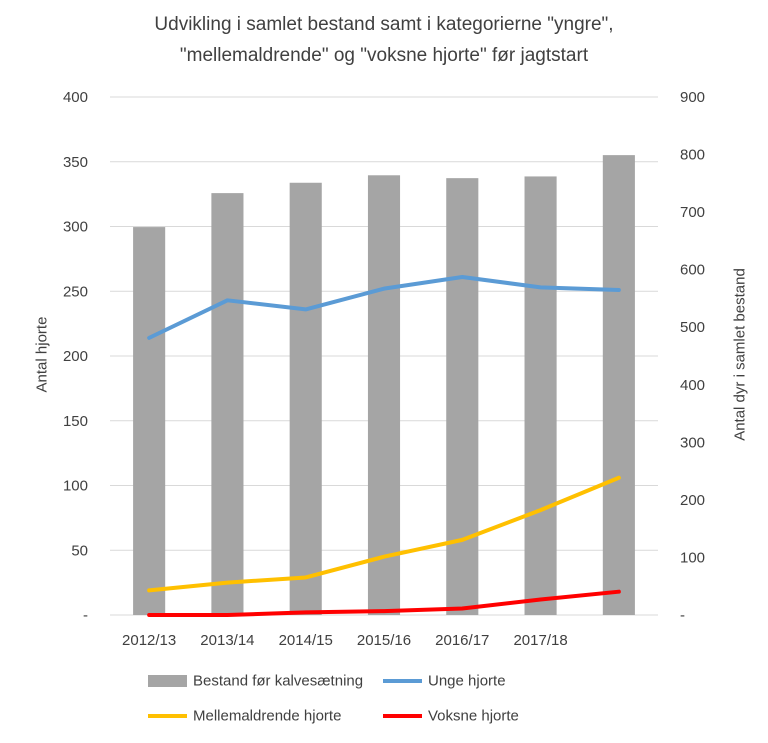 This screenshot has width=768, height=743. I want to click on legend-item-unge: Unge hjorte, so click(444, 681).